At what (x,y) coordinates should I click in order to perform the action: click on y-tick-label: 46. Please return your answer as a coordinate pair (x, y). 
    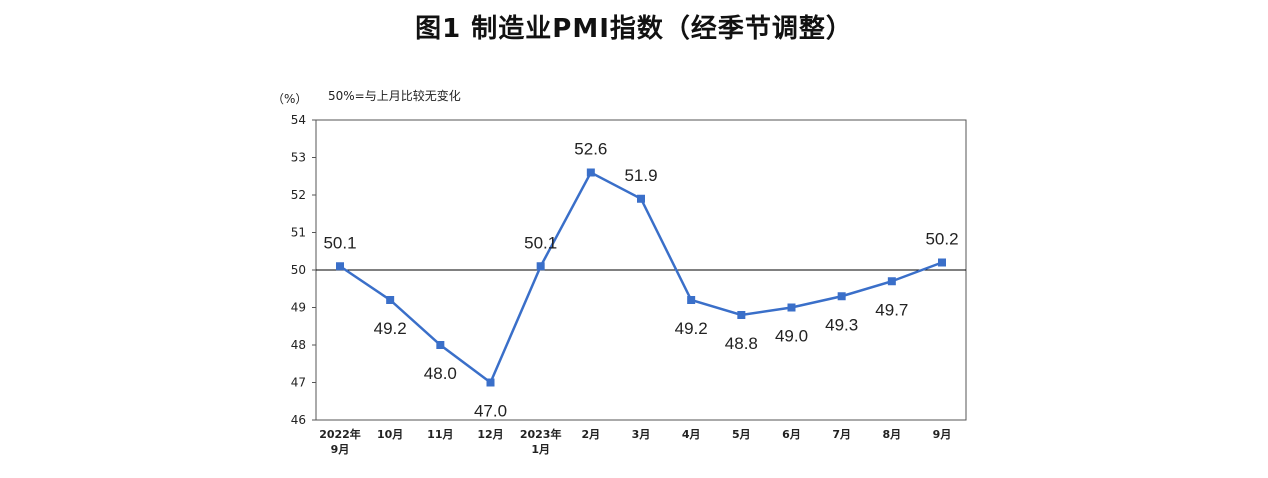
    Looking at the image, I should click on (298, 420).